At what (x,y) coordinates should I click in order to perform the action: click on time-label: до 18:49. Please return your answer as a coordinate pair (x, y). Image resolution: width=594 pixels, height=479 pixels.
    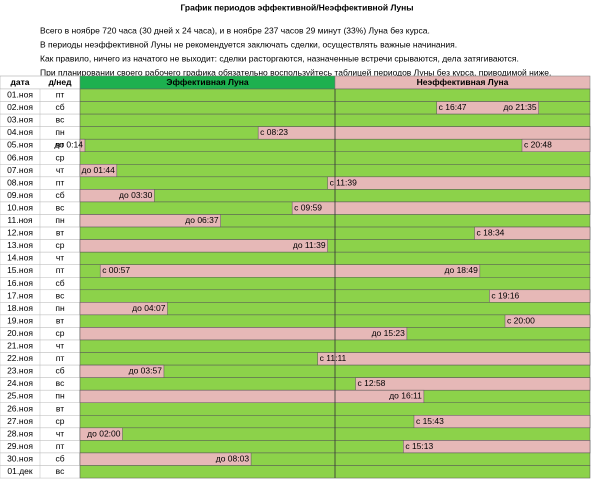
    Looking at the image, I should click on (462, 270).